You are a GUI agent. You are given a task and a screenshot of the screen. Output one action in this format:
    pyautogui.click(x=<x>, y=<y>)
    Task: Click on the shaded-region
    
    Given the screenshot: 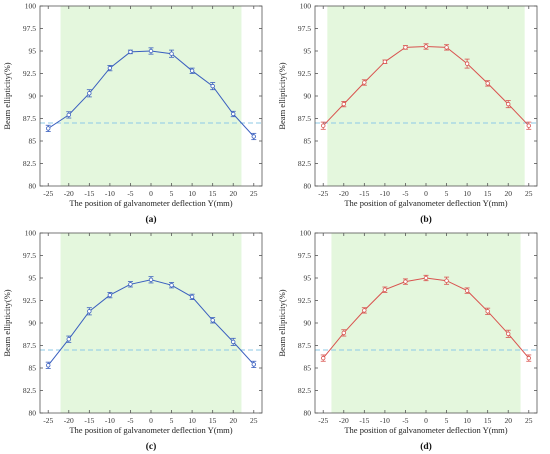 What is the action you would take?
    pyautogui.click(x=151, y=96)
    